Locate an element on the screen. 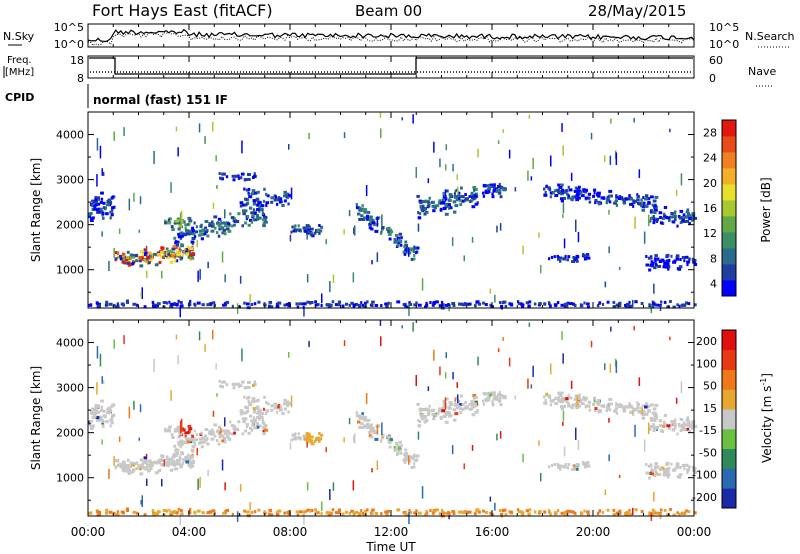 The width and height of the screenshot is (800, 554). colorbar-tick-label: 100 is located at coordinates (706, 363).